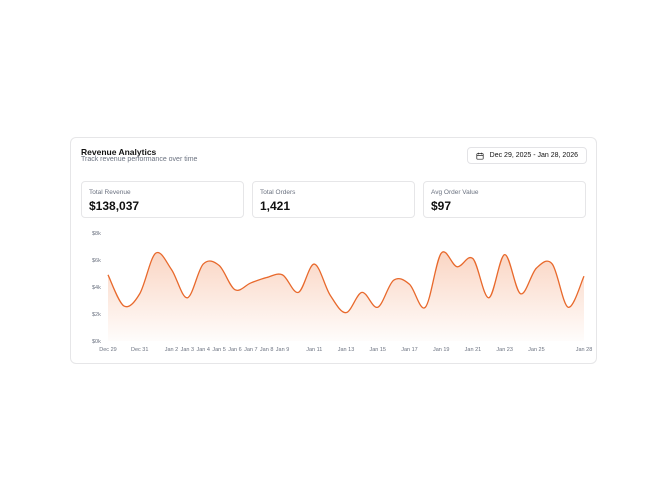 The width and height of the screenshot is (668, 501). I want to click on y-tick-label: $4k, so click(96, 288).